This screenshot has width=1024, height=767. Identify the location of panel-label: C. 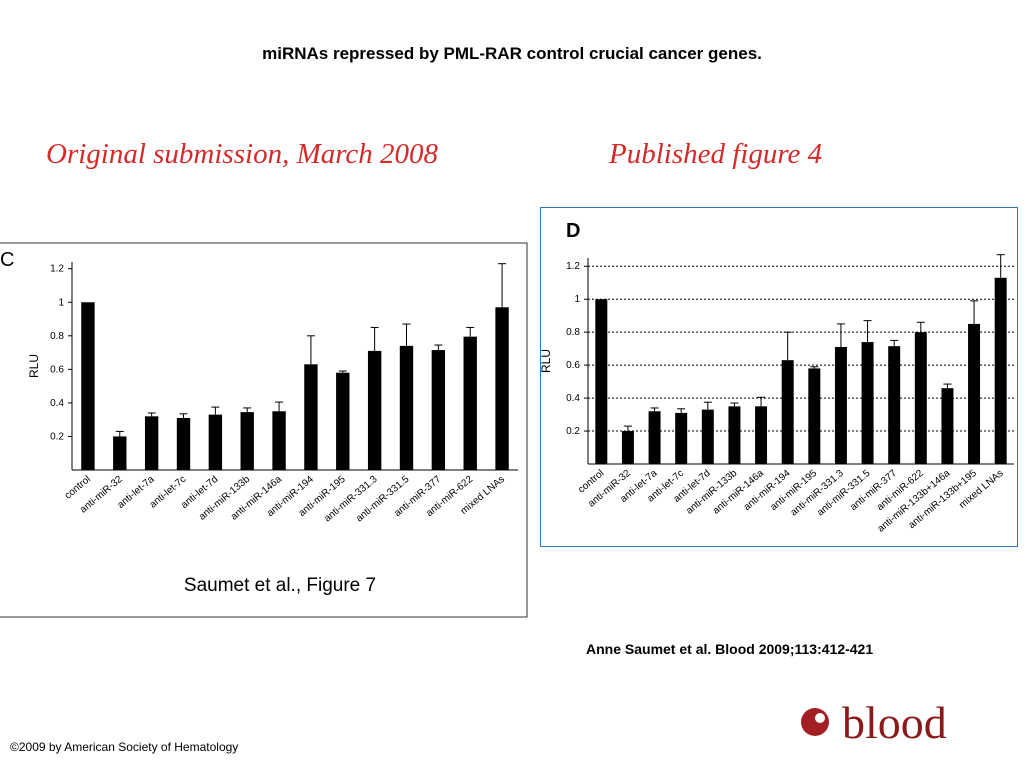
(7, 260).